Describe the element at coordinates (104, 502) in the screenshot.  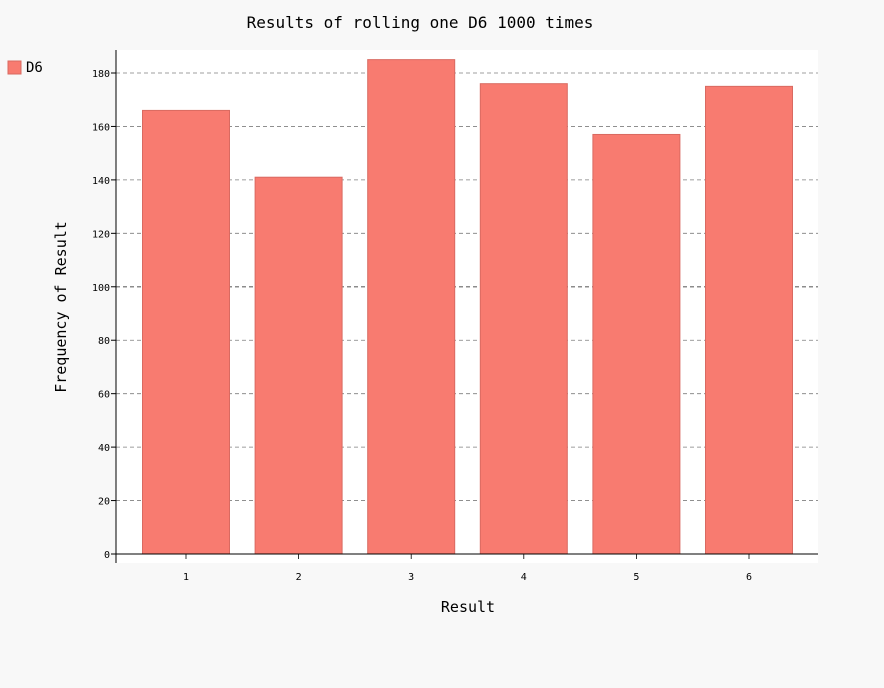
I see `y-tick-label: 20` at that location.